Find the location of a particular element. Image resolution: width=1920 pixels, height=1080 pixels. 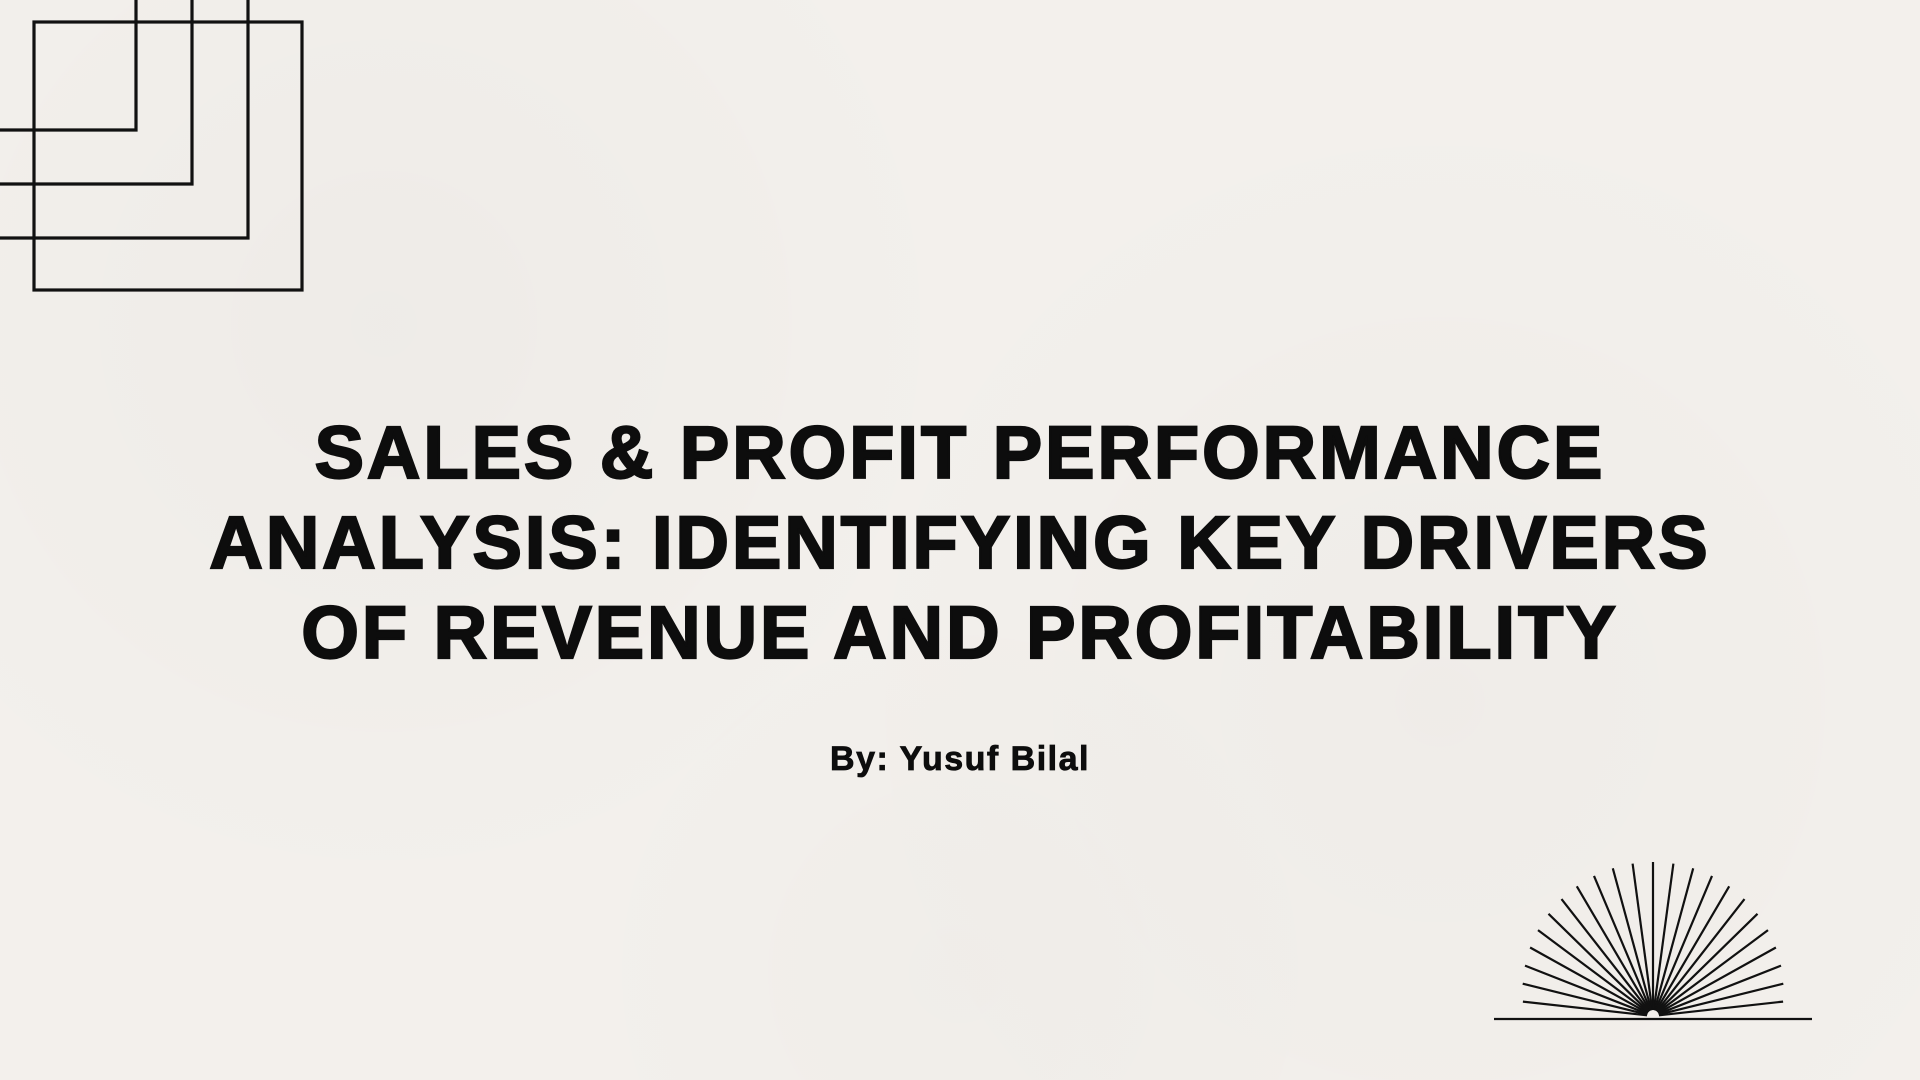

sunburst-icon is located at coordinates (1653, 941).